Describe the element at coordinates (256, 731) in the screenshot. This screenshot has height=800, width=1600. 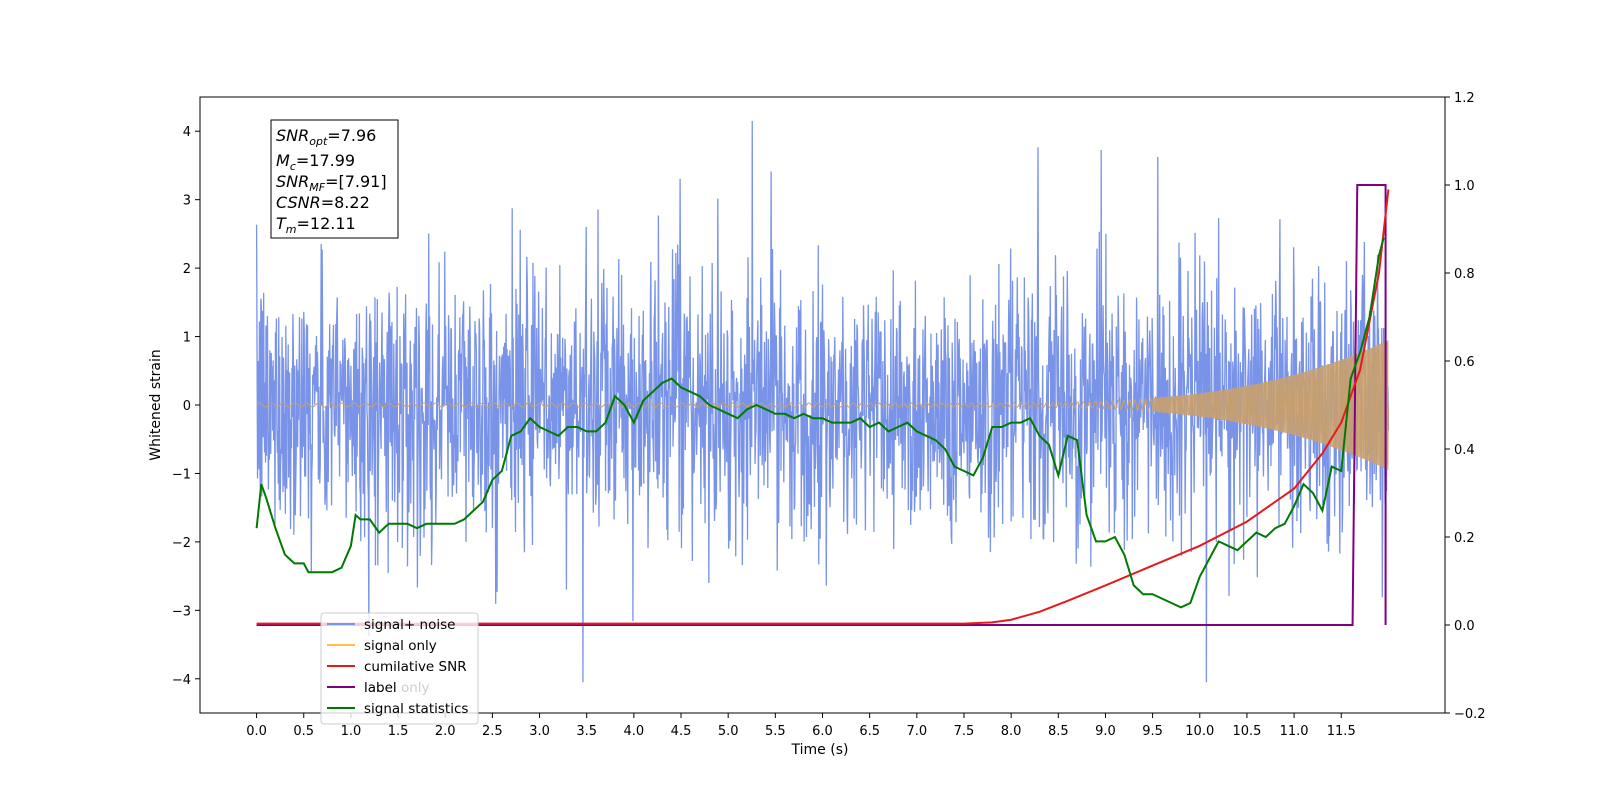
I see `x-tick-label-0: 0.0` at that location.